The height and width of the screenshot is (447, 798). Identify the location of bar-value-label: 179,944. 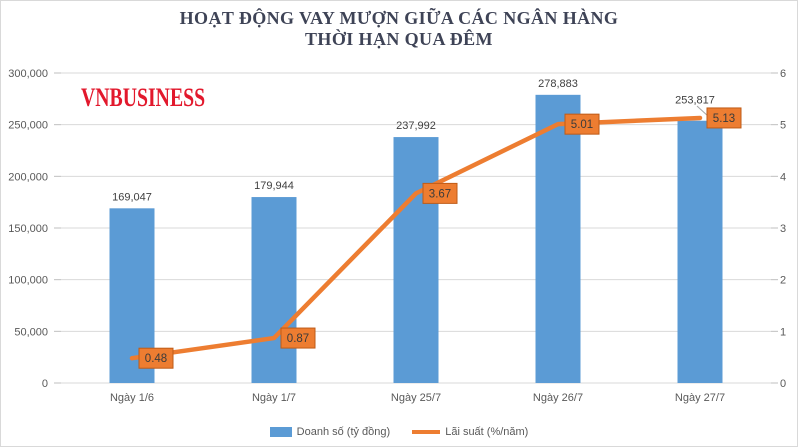
(274, 186).